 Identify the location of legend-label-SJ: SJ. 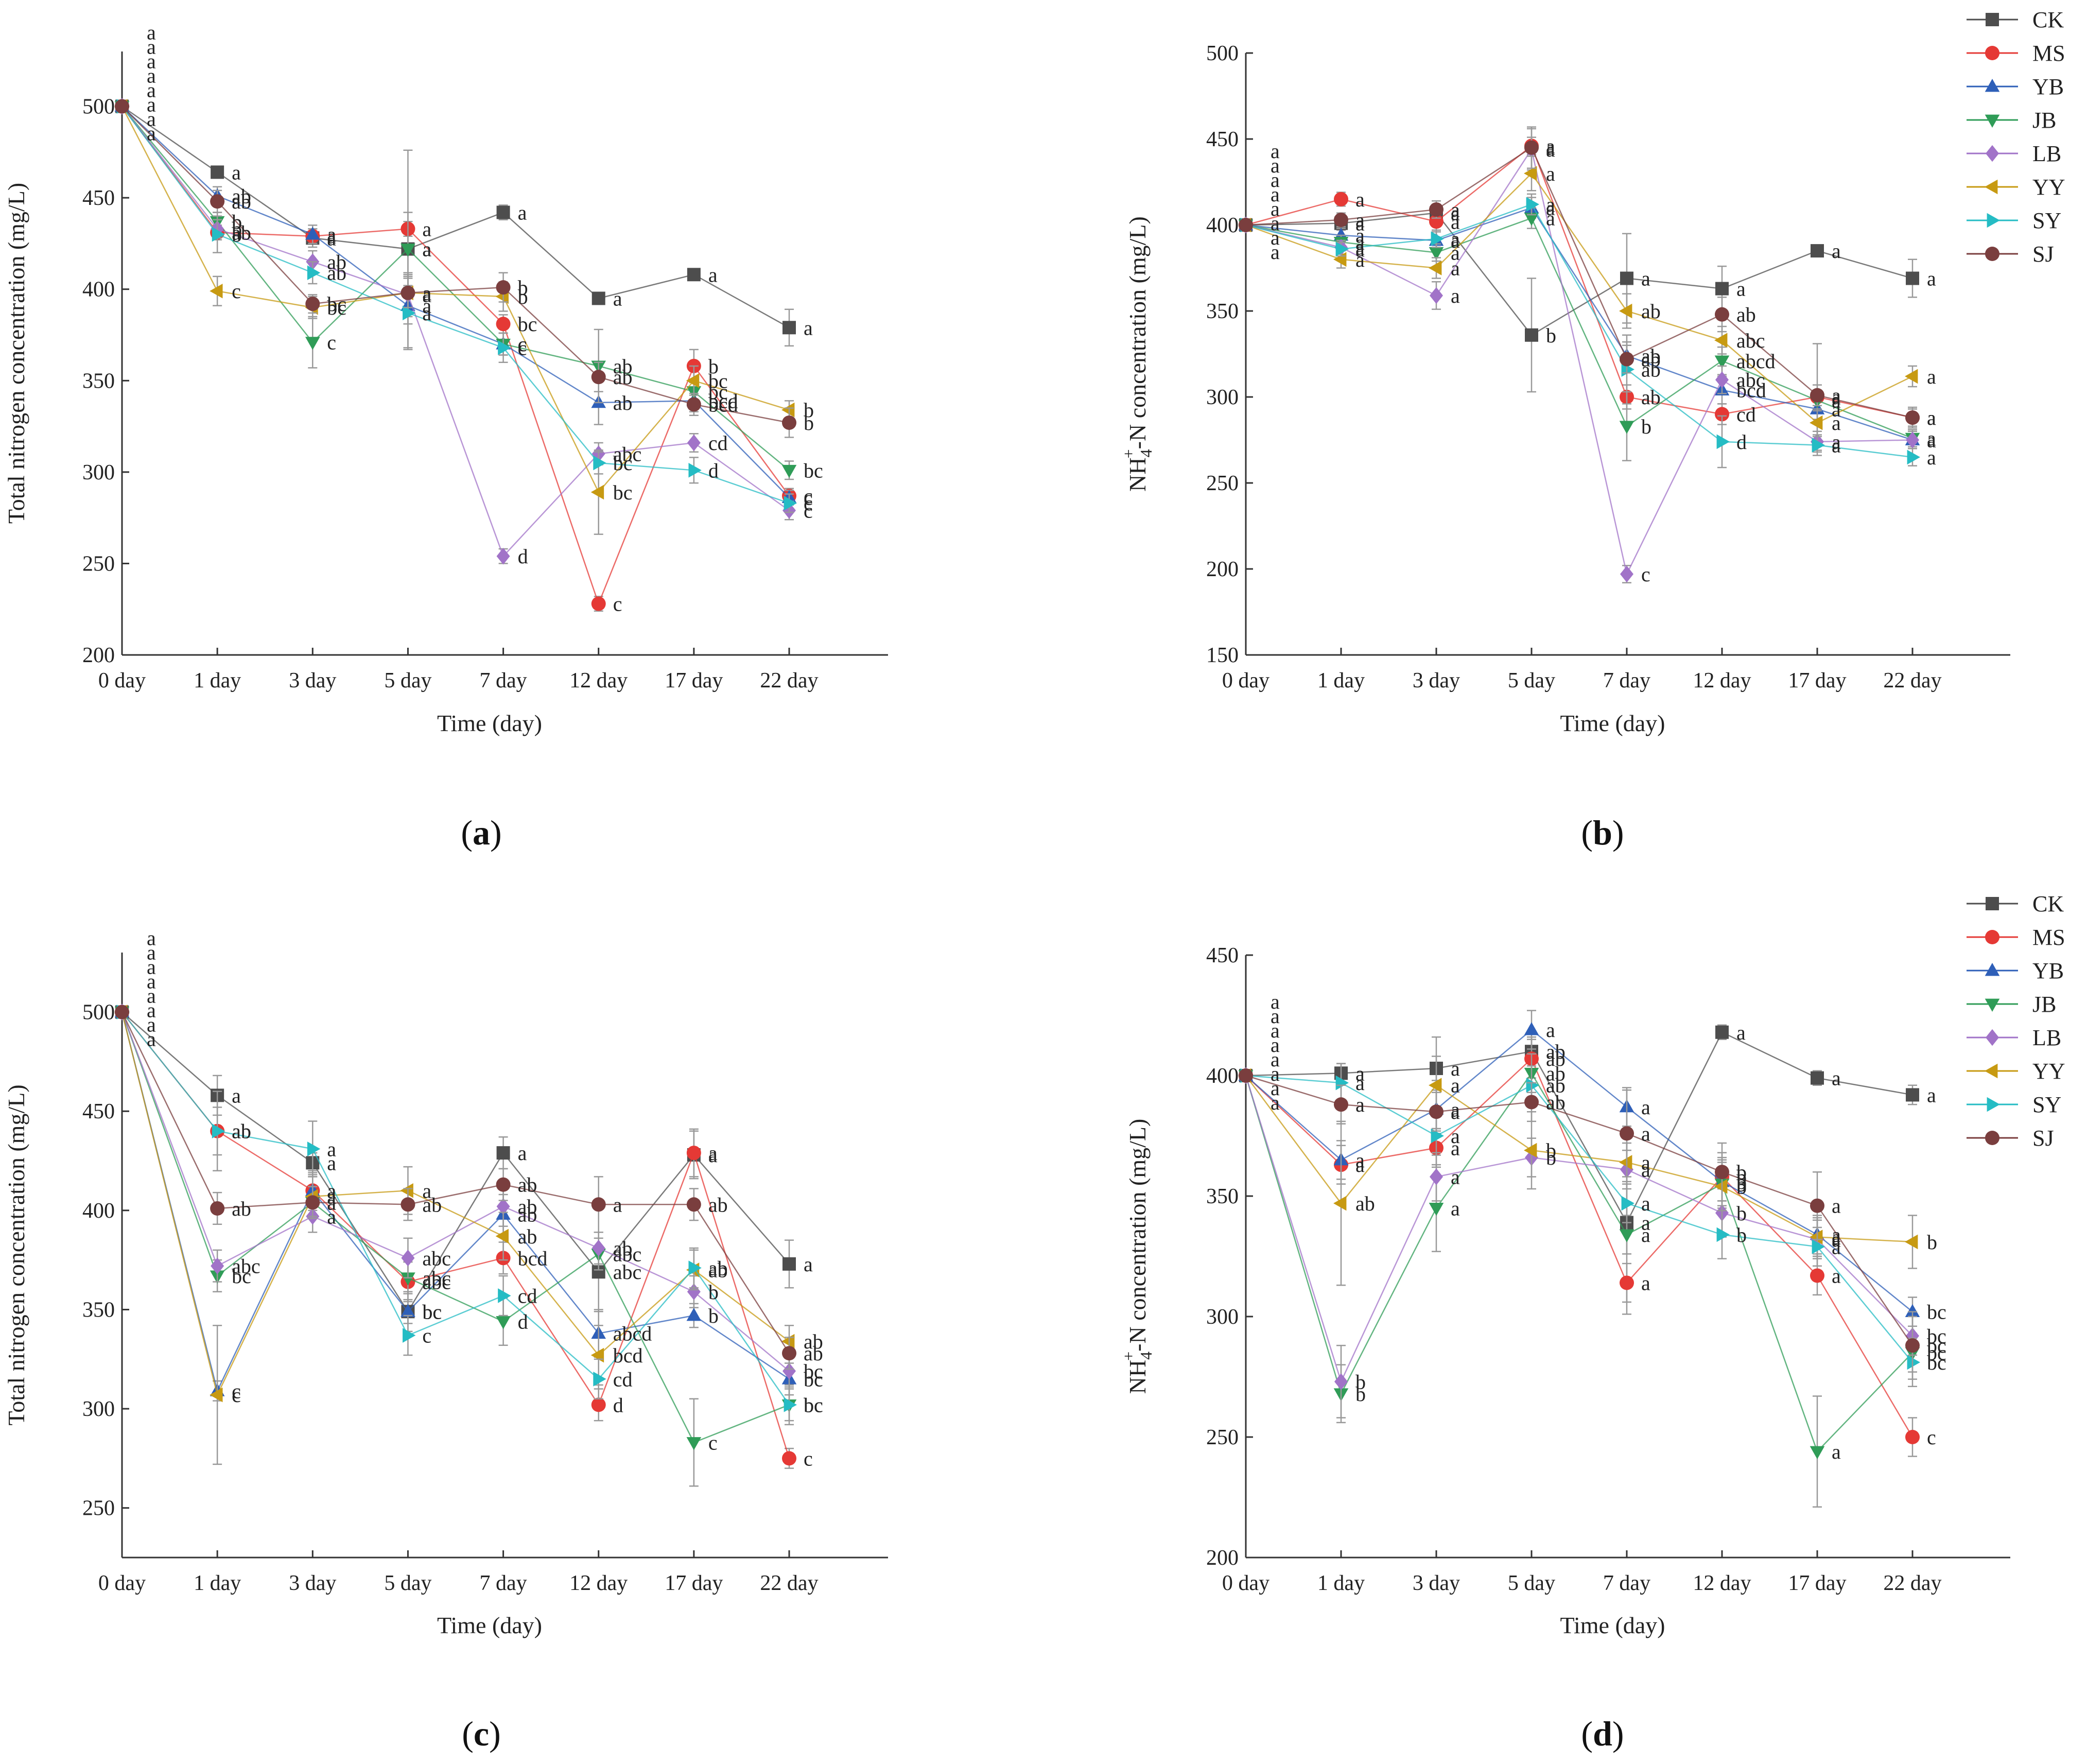
(2043, 1138).